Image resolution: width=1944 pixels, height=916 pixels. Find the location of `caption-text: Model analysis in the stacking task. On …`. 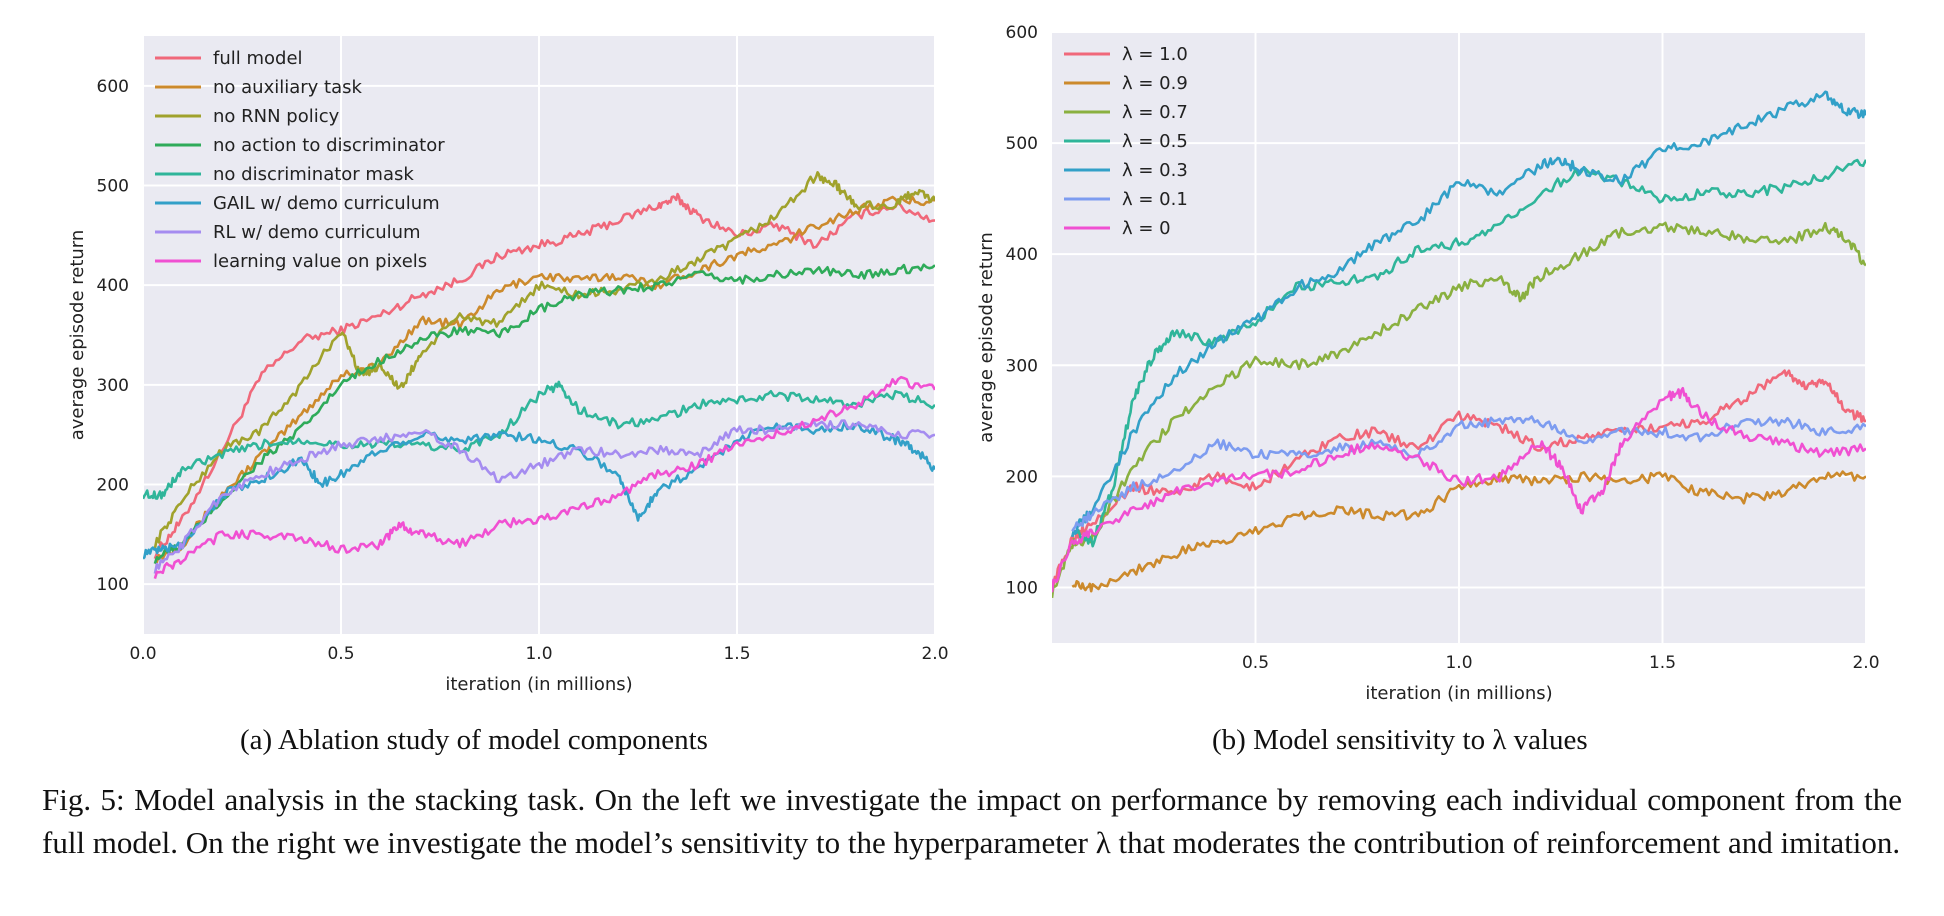

caption-text: Model analysis in the stacking task. On … is located at coordinates (972, 821).